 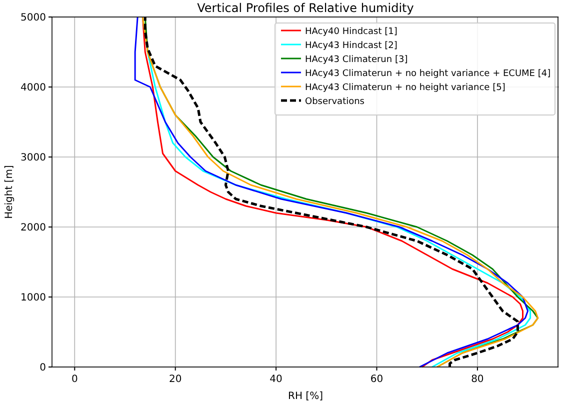 What do you see at coordinates (276, 379) in the screenshot?
I see `x-tick-label: 40` at bounding box center [276, 379].